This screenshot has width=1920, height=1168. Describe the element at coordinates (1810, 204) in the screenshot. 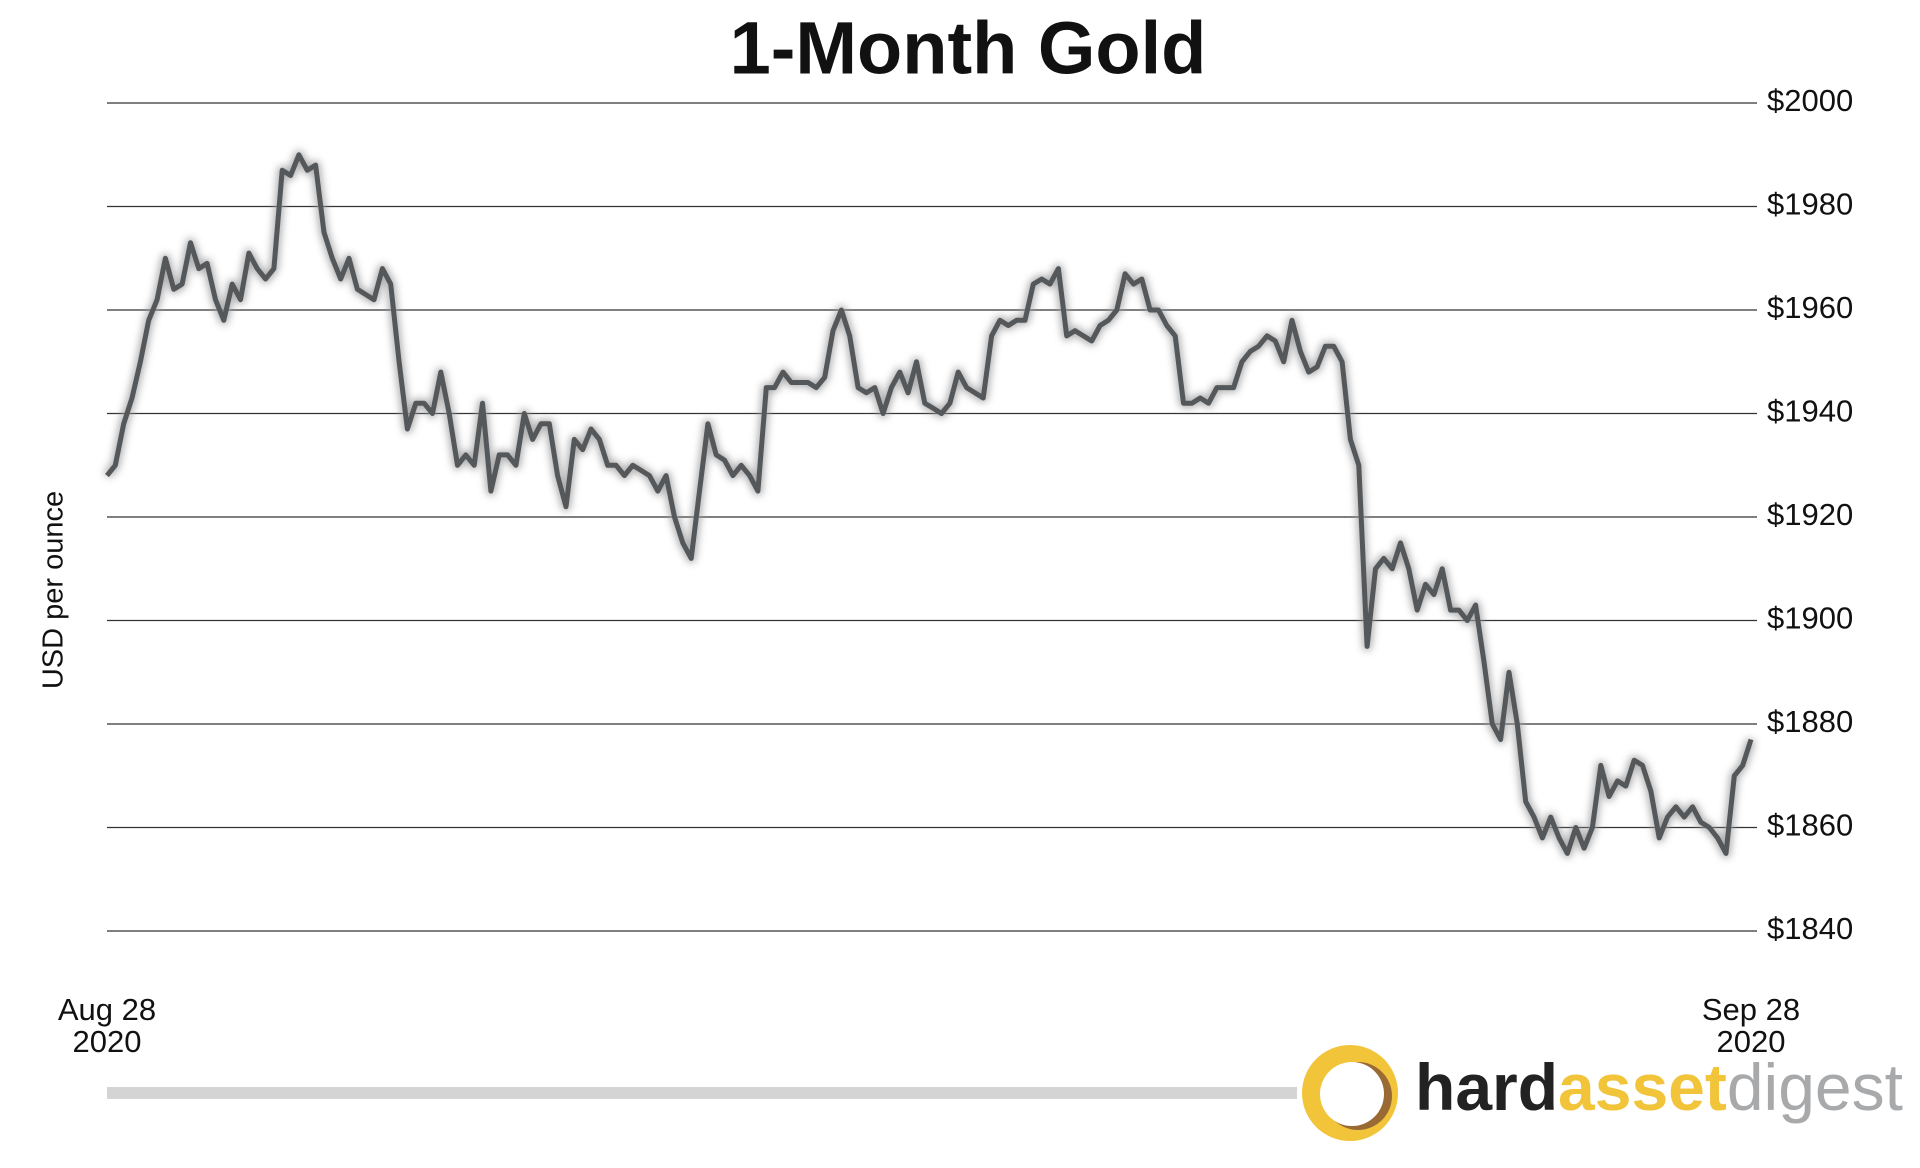

I see `y-tick-label: $1980` at that location.